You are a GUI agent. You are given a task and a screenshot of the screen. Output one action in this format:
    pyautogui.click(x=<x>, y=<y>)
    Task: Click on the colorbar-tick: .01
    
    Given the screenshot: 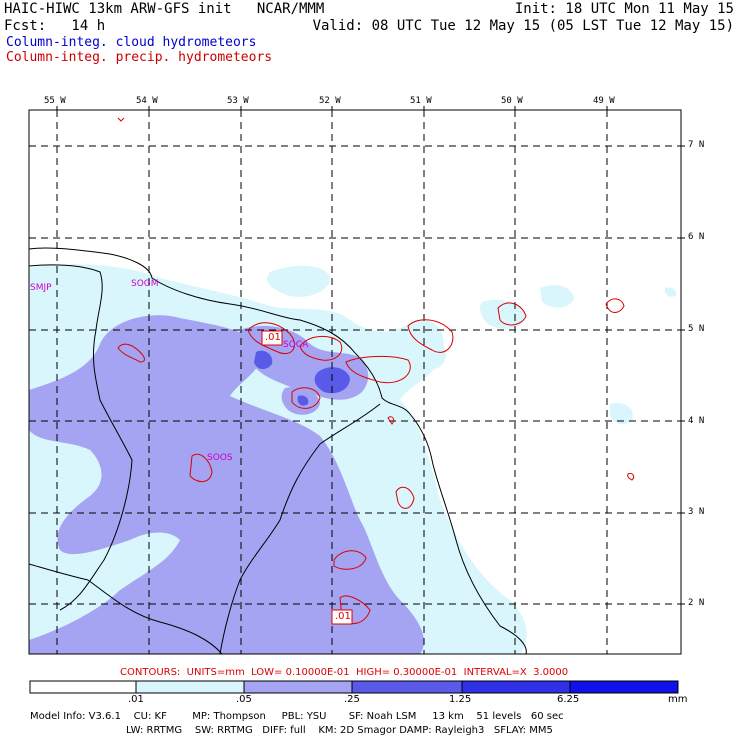 What is the action you would take?
    pyautogui.click(x=136, y=699)
    